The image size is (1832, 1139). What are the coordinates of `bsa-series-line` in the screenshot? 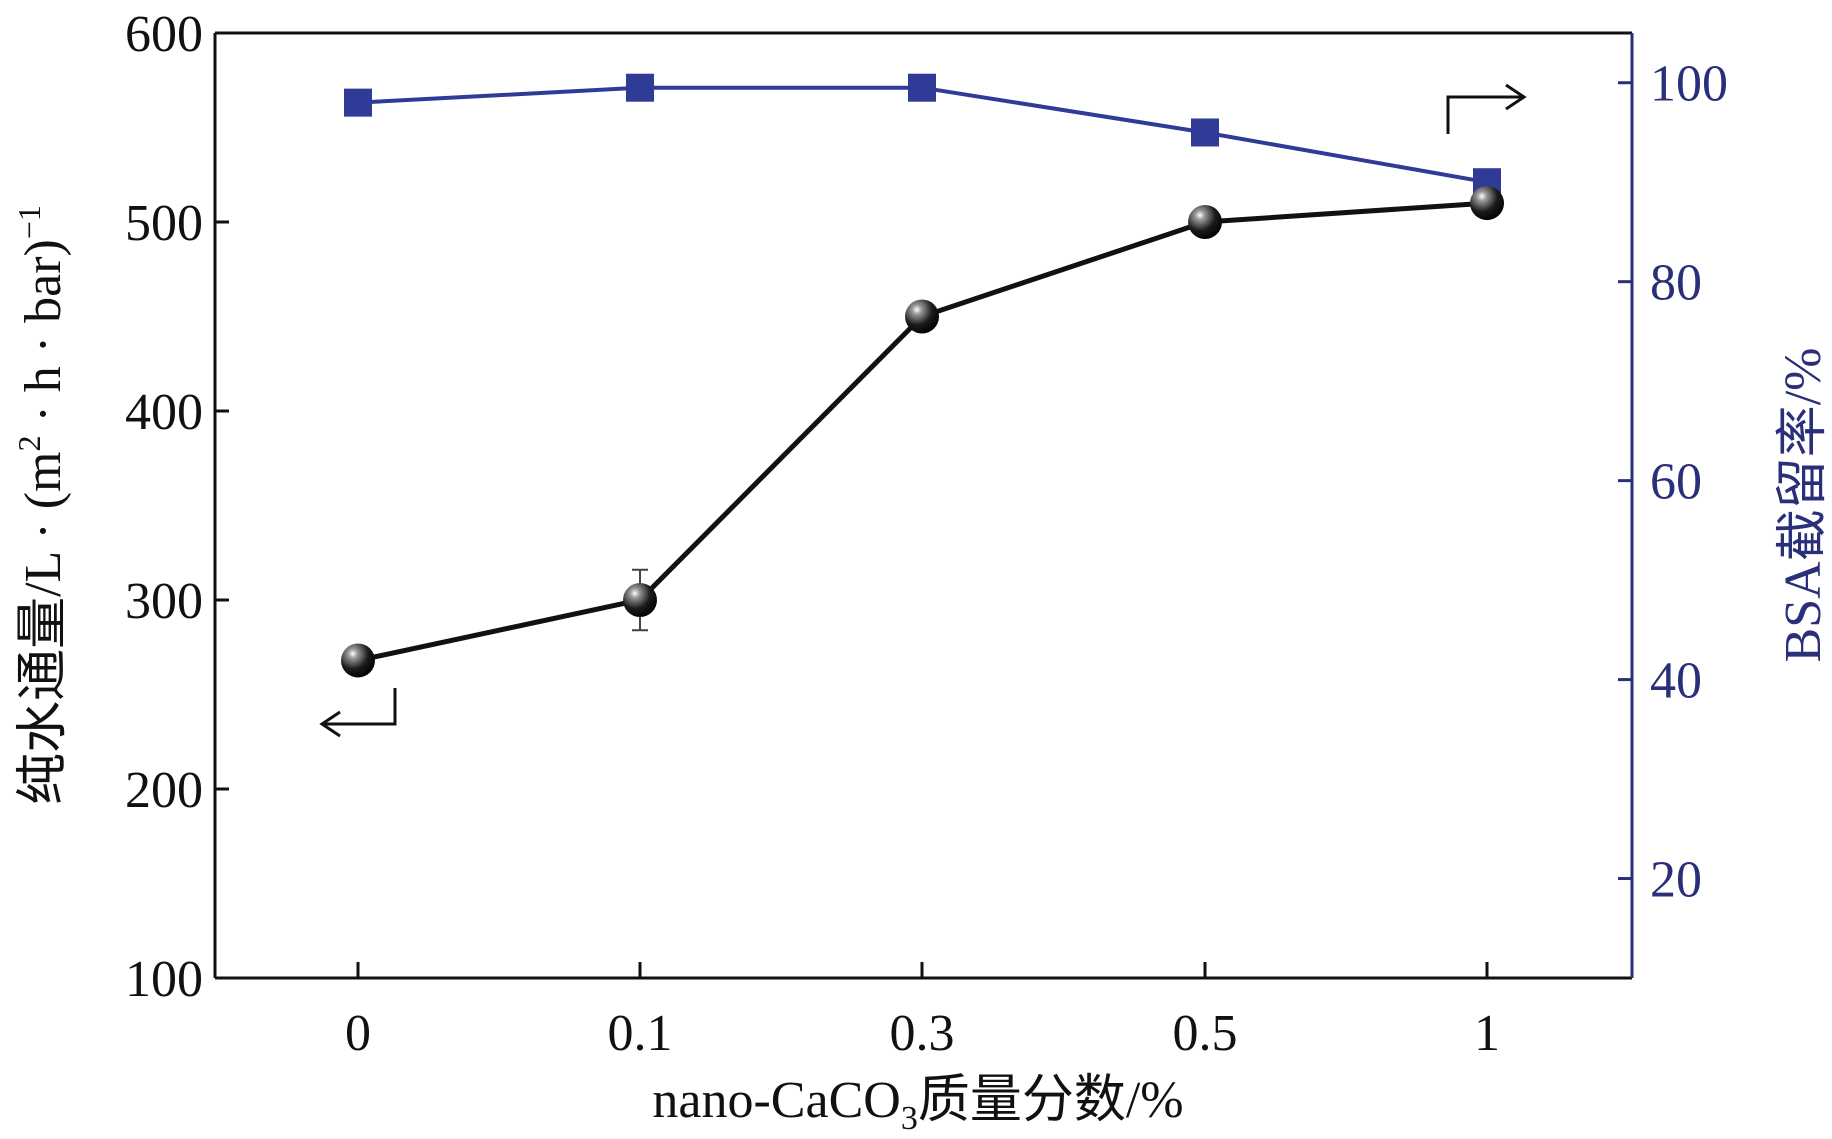 It's located at (922, 135).